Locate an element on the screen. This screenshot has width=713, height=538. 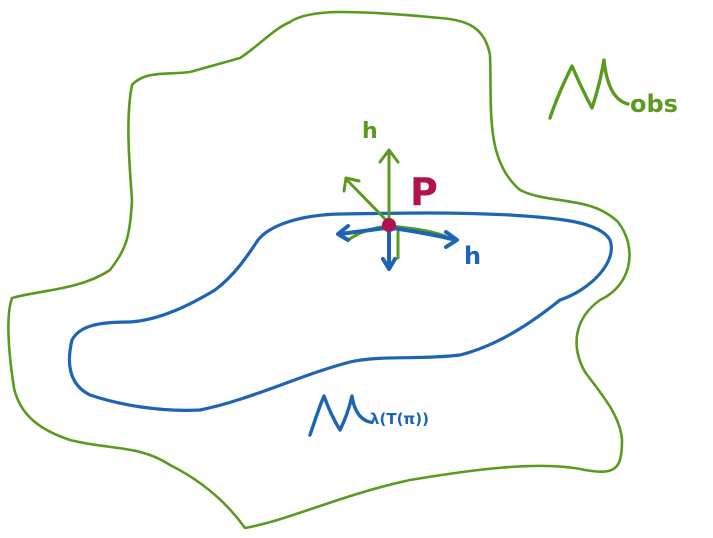
h-label-up: h is located at coordinates (370, 131).